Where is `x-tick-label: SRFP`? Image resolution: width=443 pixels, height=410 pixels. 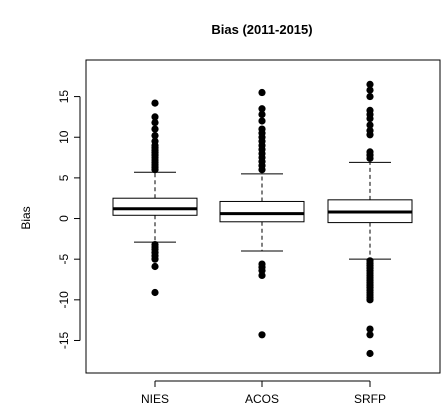 x-tick-label: SRFP is located at coordinates (370, 399).